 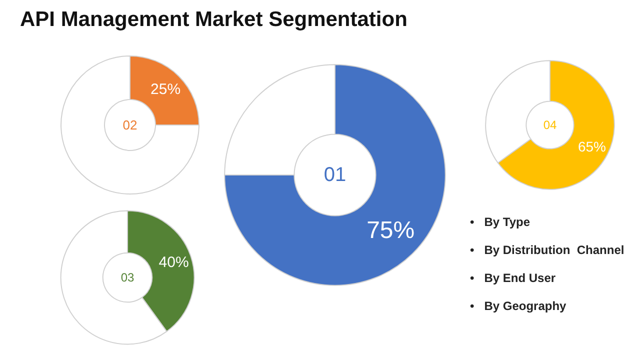 I want to click on text: 03, so click(x=127, y=277).